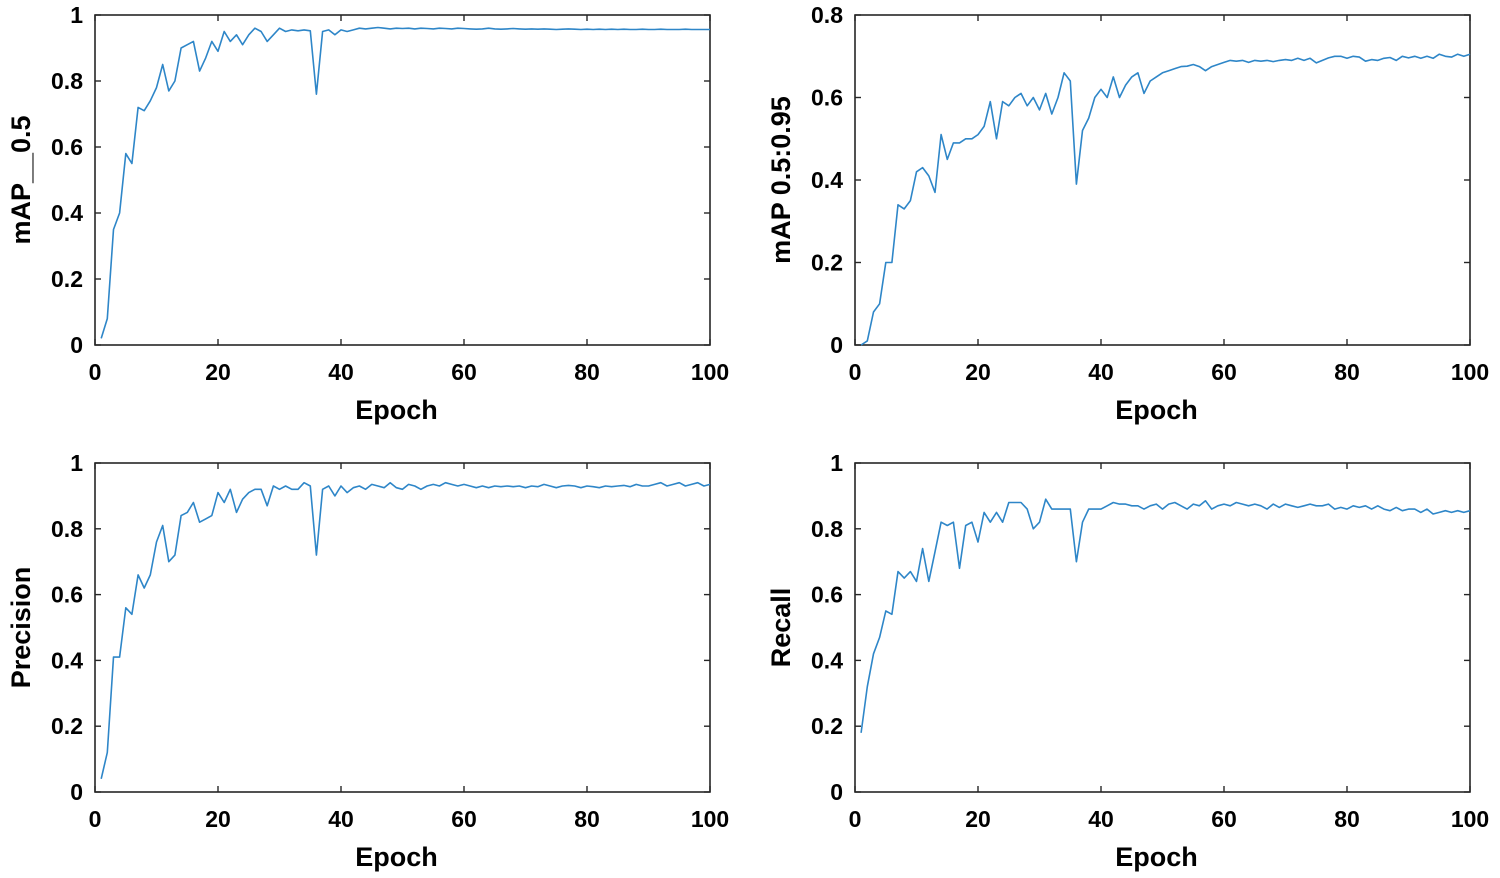  Describe the element at coordinates (21, 179) in the screenshot. I see `y-axis-label: mAP__0.5` at that location.